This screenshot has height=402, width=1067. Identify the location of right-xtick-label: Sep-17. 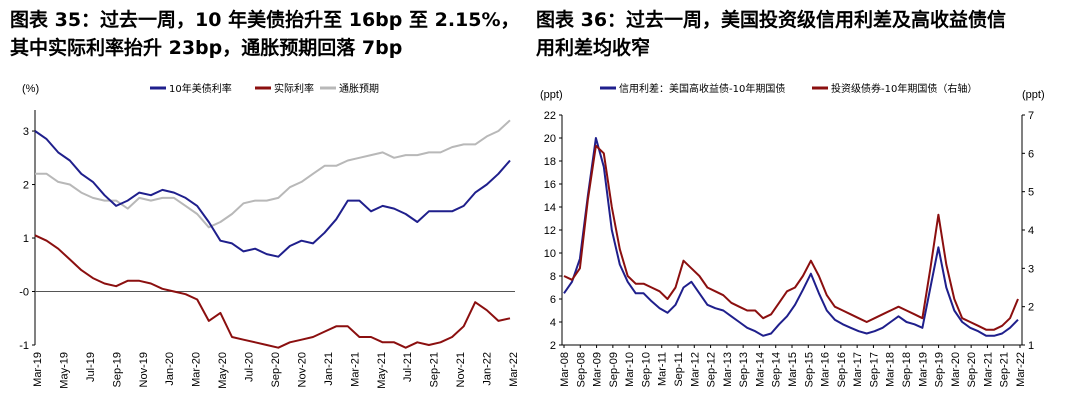
(874, 369).